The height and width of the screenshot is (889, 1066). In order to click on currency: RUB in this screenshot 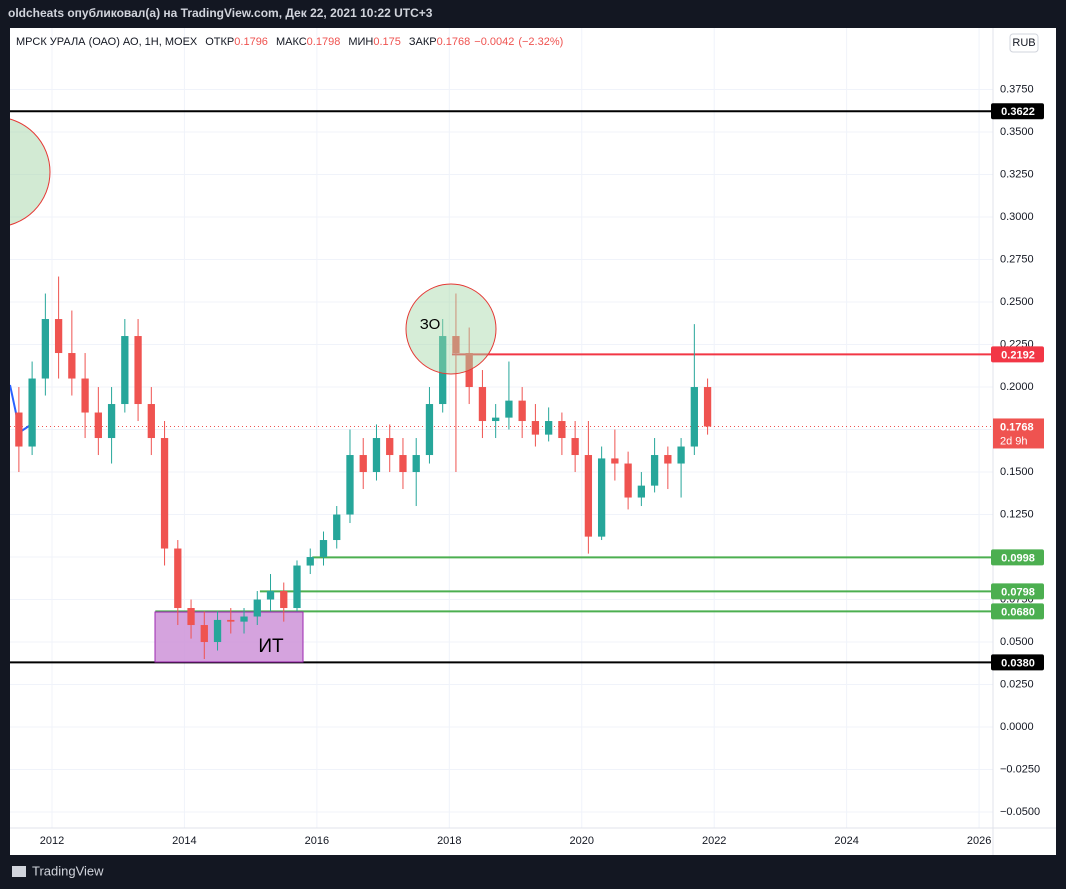, I will do `click(1023, 43)`.